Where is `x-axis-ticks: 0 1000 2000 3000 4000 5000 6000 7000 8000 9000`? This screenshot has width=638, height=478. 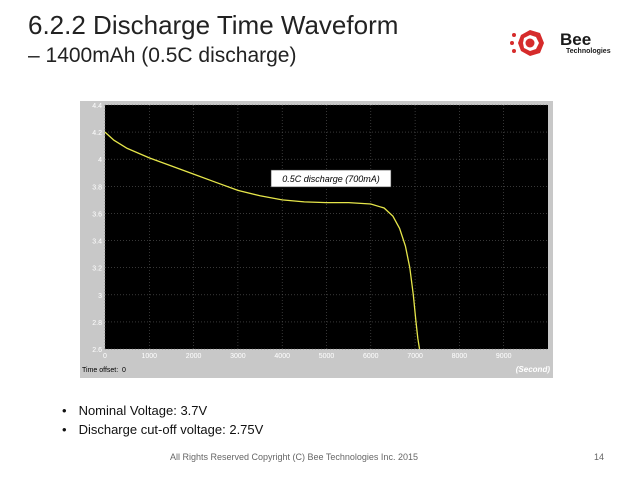
x-axis-ticks: 0 1000 2000 3000 4000 5000 6000 7000 8000 9000 is located at coordinates (307, 356).